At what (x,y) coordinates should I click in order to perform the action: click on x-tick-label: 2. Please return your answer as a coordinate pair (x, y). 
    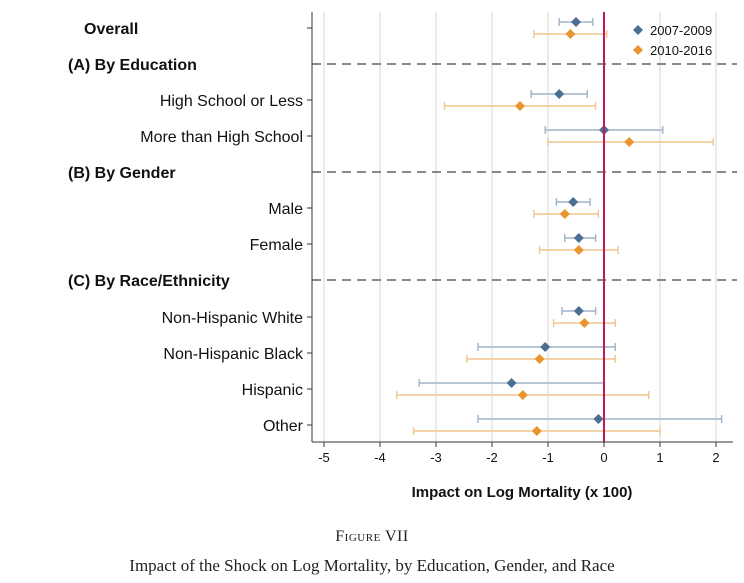
    Looking at the image, I should click on (715, 457).